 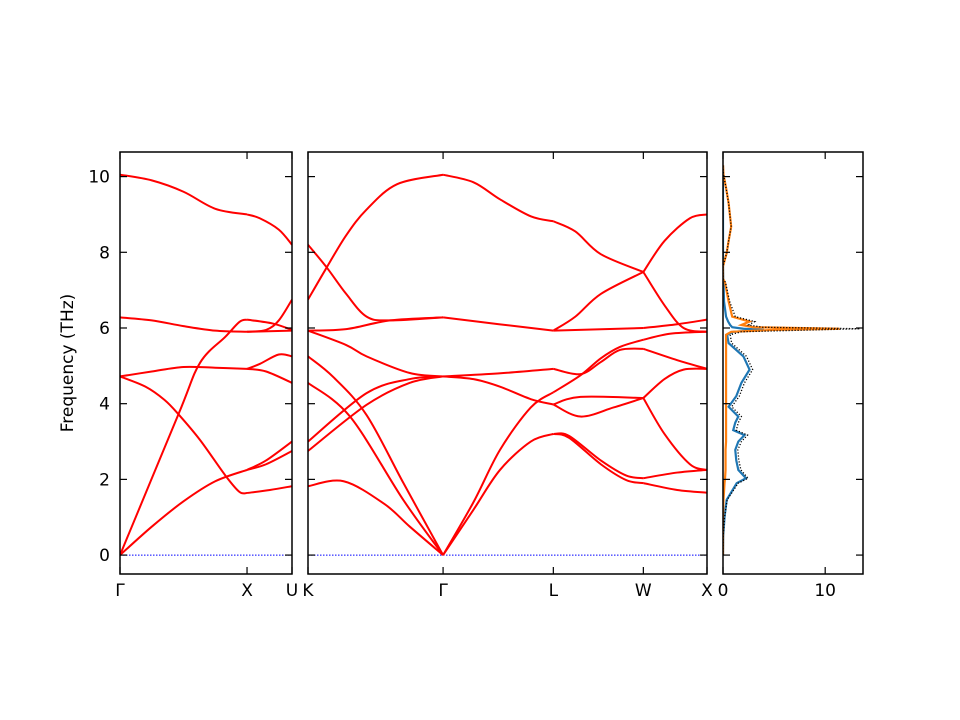 I want to click on x-tick-label: 10, so click(x=825, y=591).